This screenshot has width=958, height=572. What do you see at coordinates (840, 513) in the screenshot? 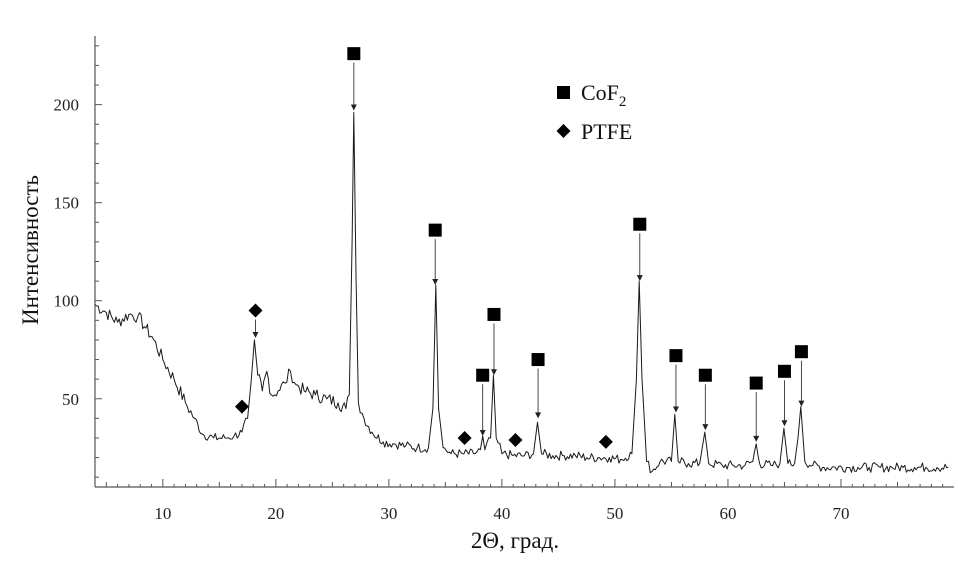
I see `x-tick-label: 70` at bounding box center [840, 513].